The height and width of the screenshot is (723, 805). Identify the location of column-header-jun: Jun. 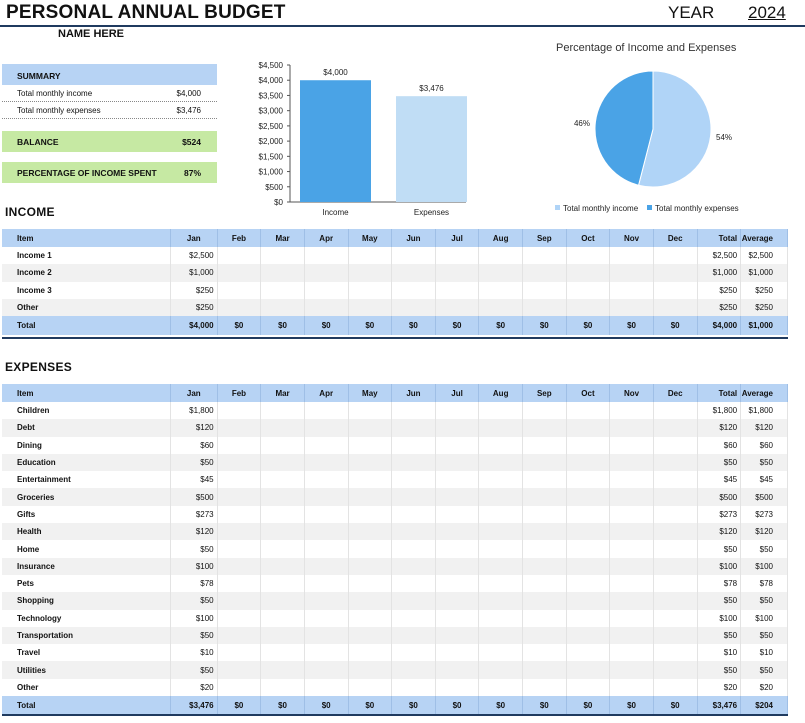
(413, 393).